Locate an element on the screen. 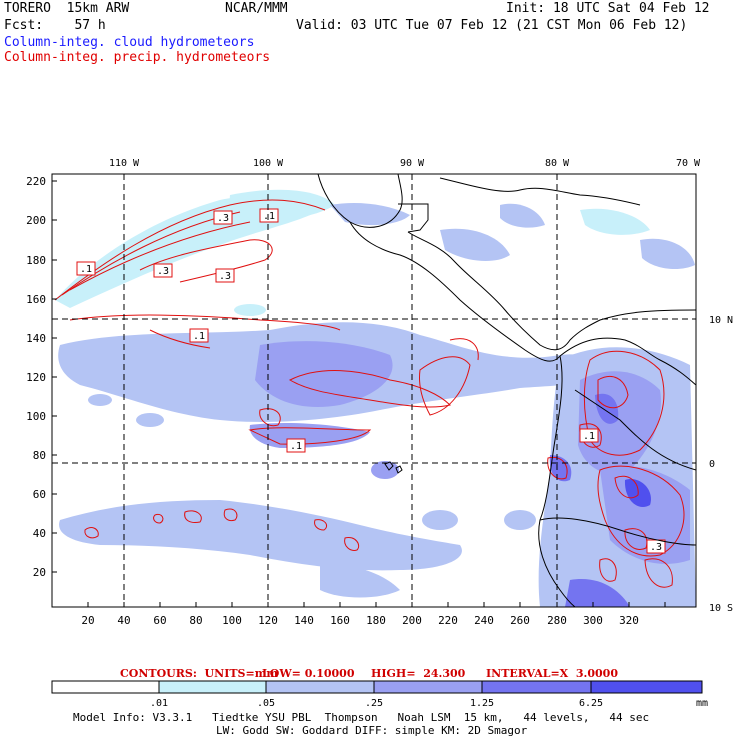 The image size is (740, 740). x-tick-label: 20 is located at coordinates (87, 620).